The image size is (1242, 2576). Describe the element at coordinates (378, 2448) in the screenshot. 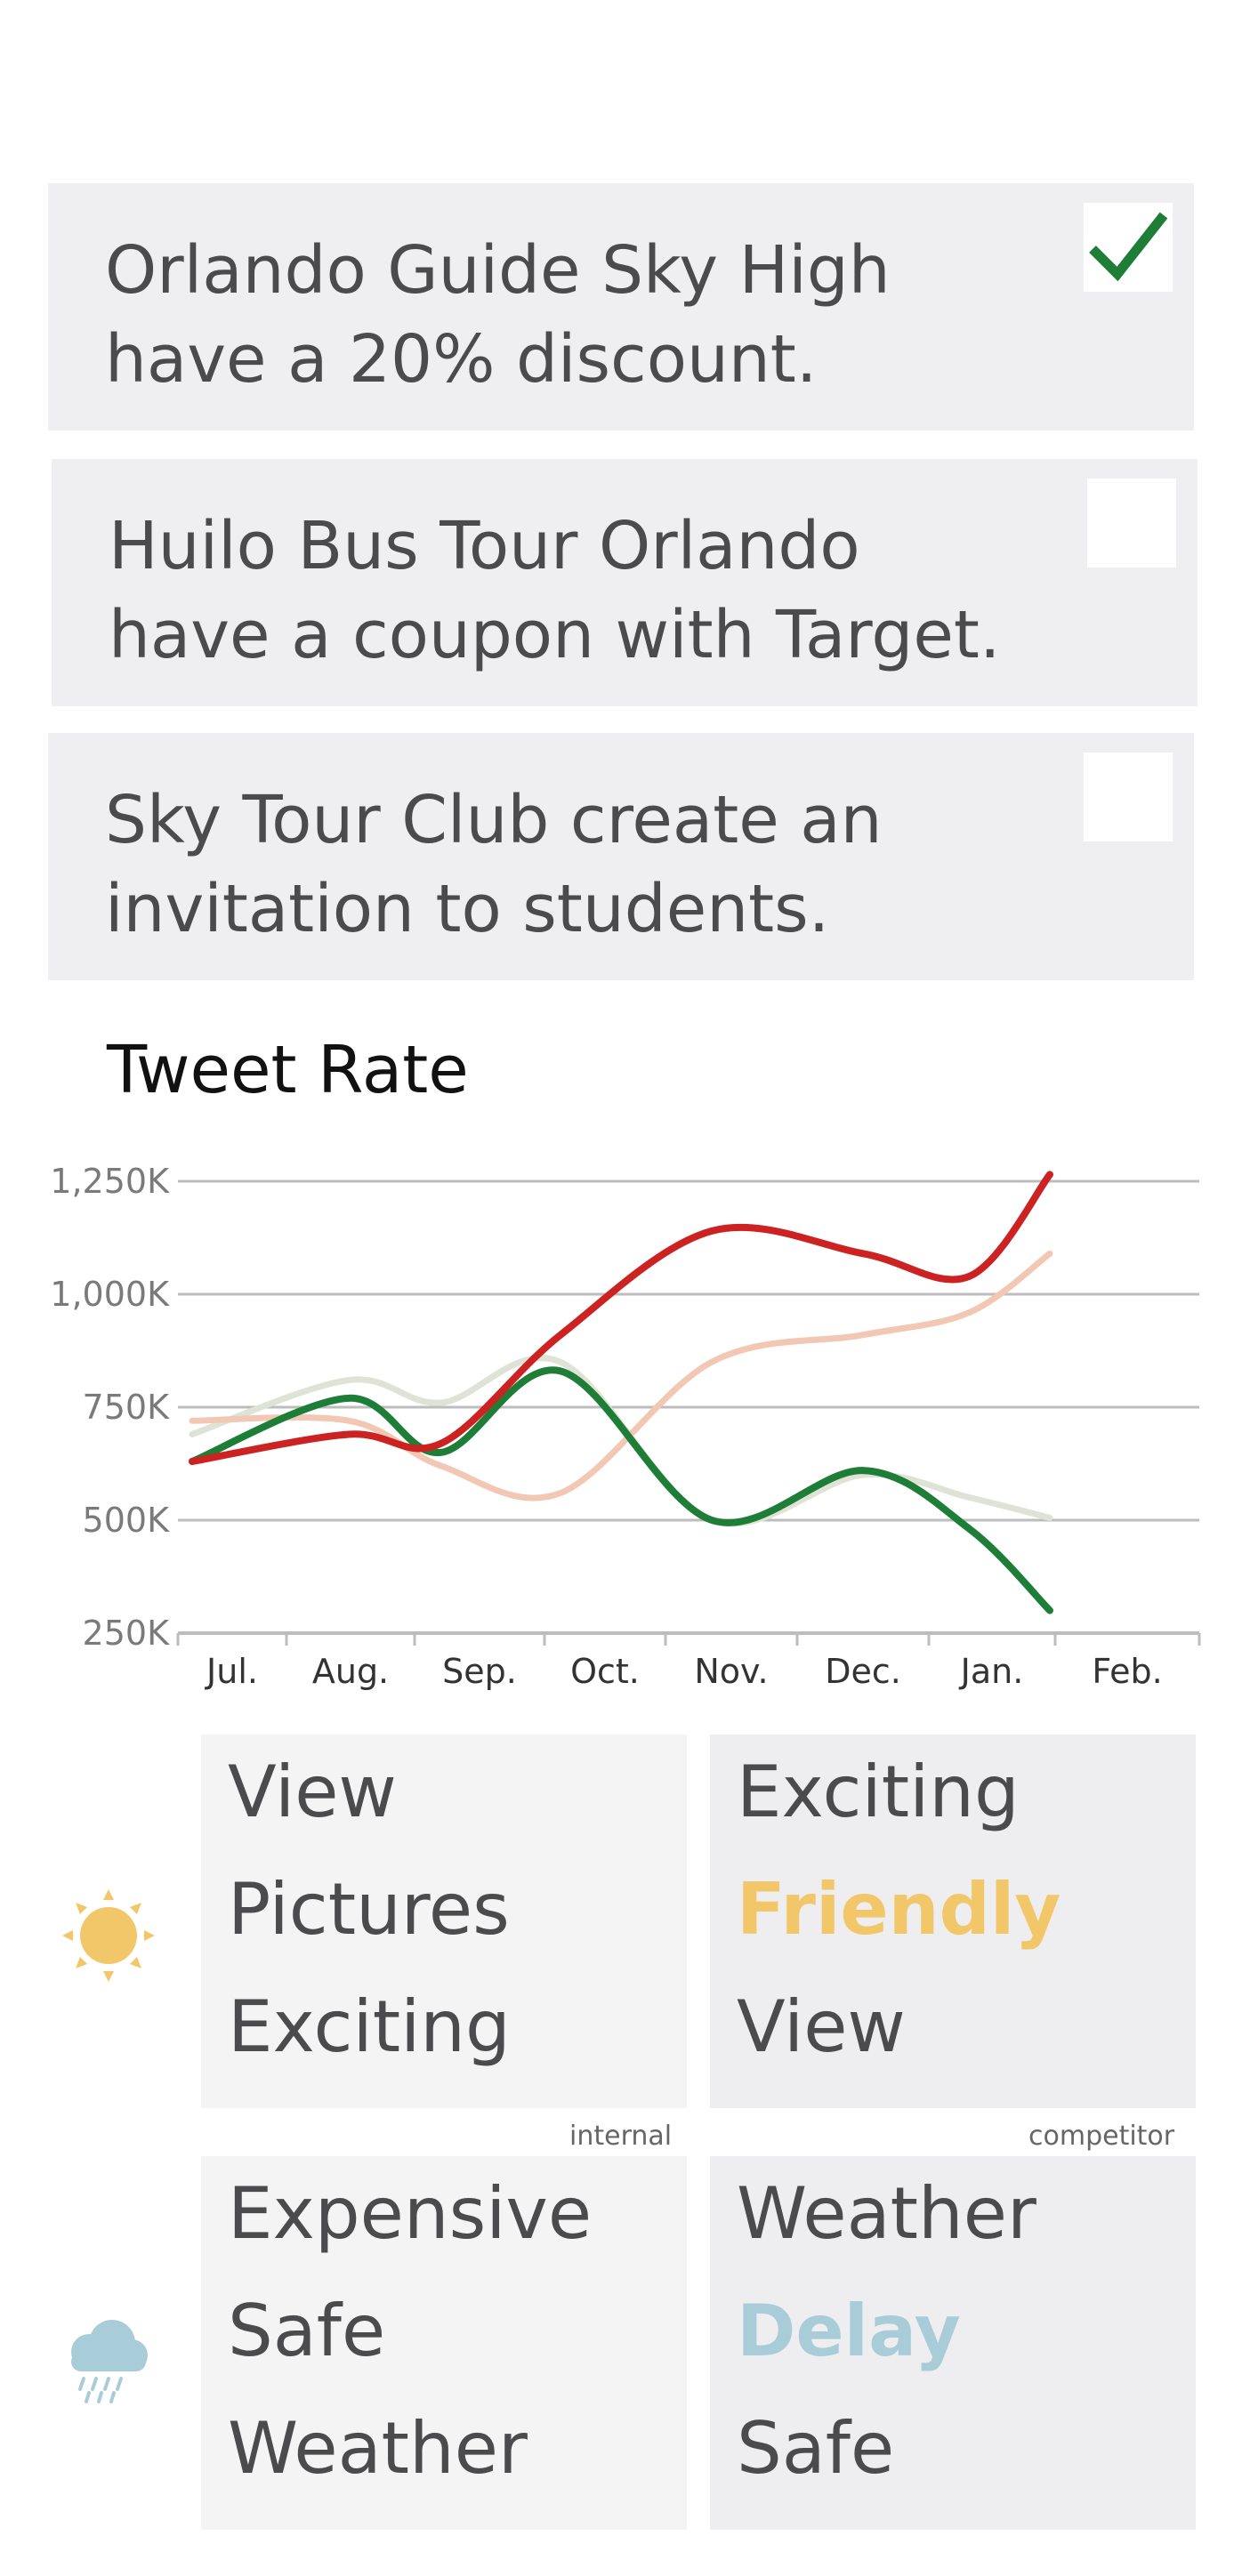

I see `rainy-internal-word-3: Weather` at that location.